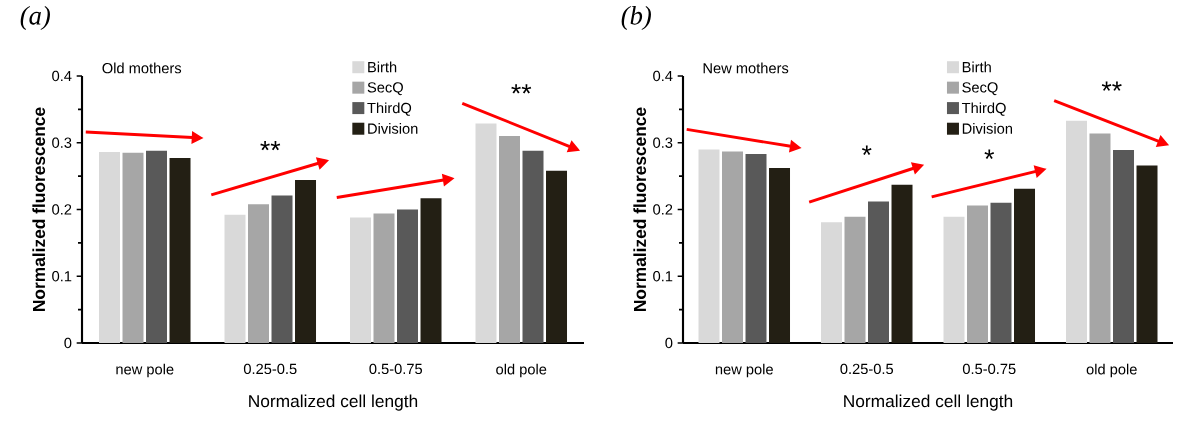 The height and width of the screenshot is (423, 1186). I want to click on chart-title: (a), so click(35, 18).